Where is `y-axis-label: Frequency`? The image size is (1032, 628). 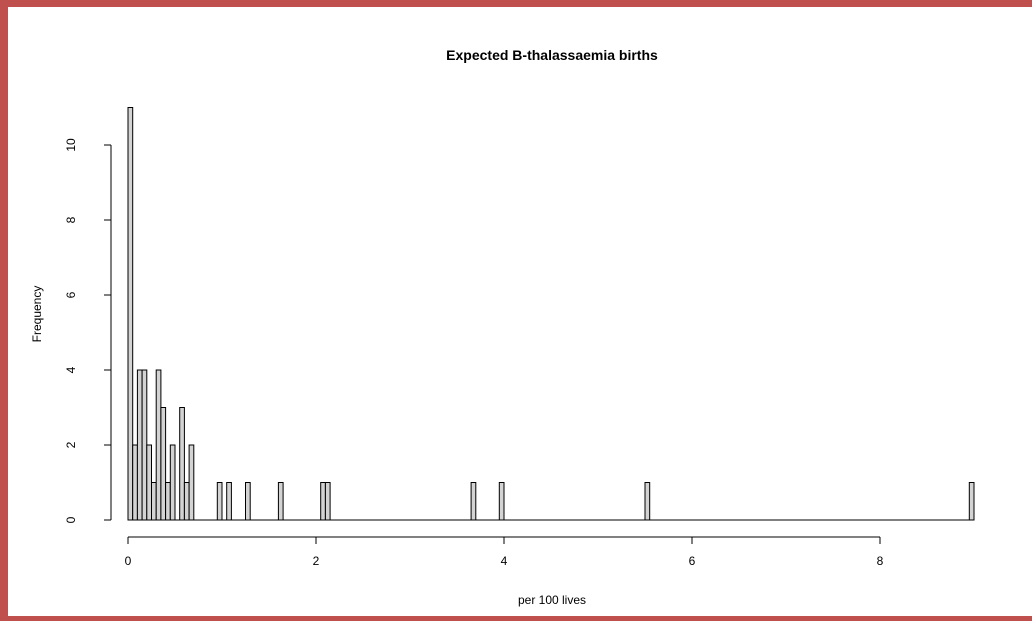 y-axis-label: Frequency is located at coordinates (37, 314).